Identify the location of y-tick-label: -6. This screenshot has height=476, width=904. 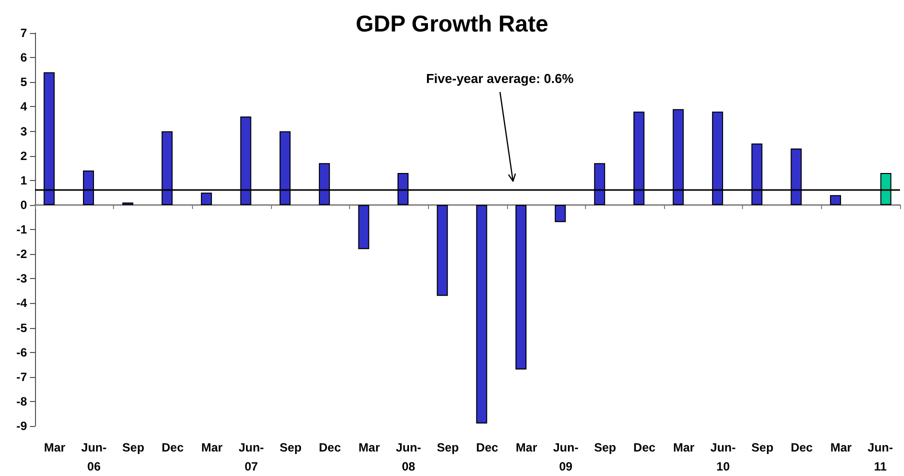
(22, 352).